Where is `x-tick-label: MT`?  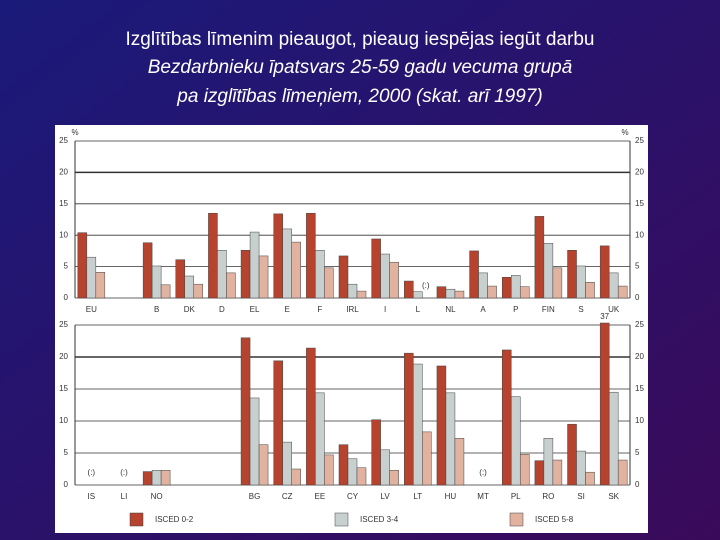 x-tick-label: MT is located at coordinates (483, 496).